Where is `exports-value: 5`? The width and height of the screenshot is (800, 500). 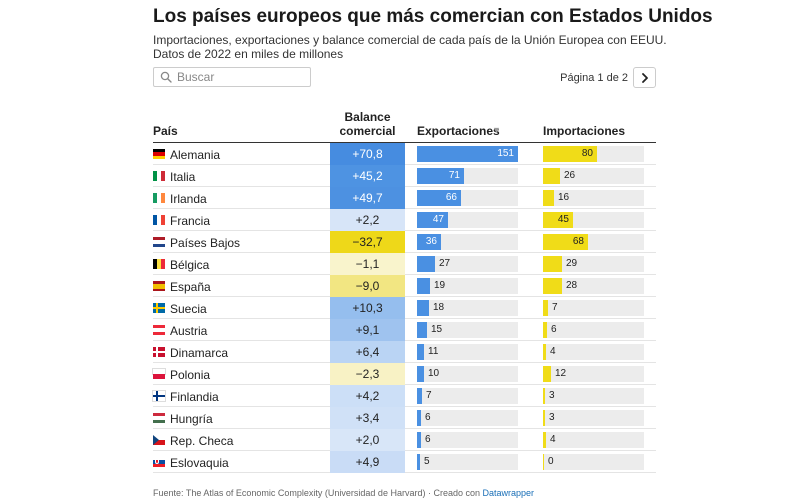
exports-value: 5 is located at coordinates (427, 461).